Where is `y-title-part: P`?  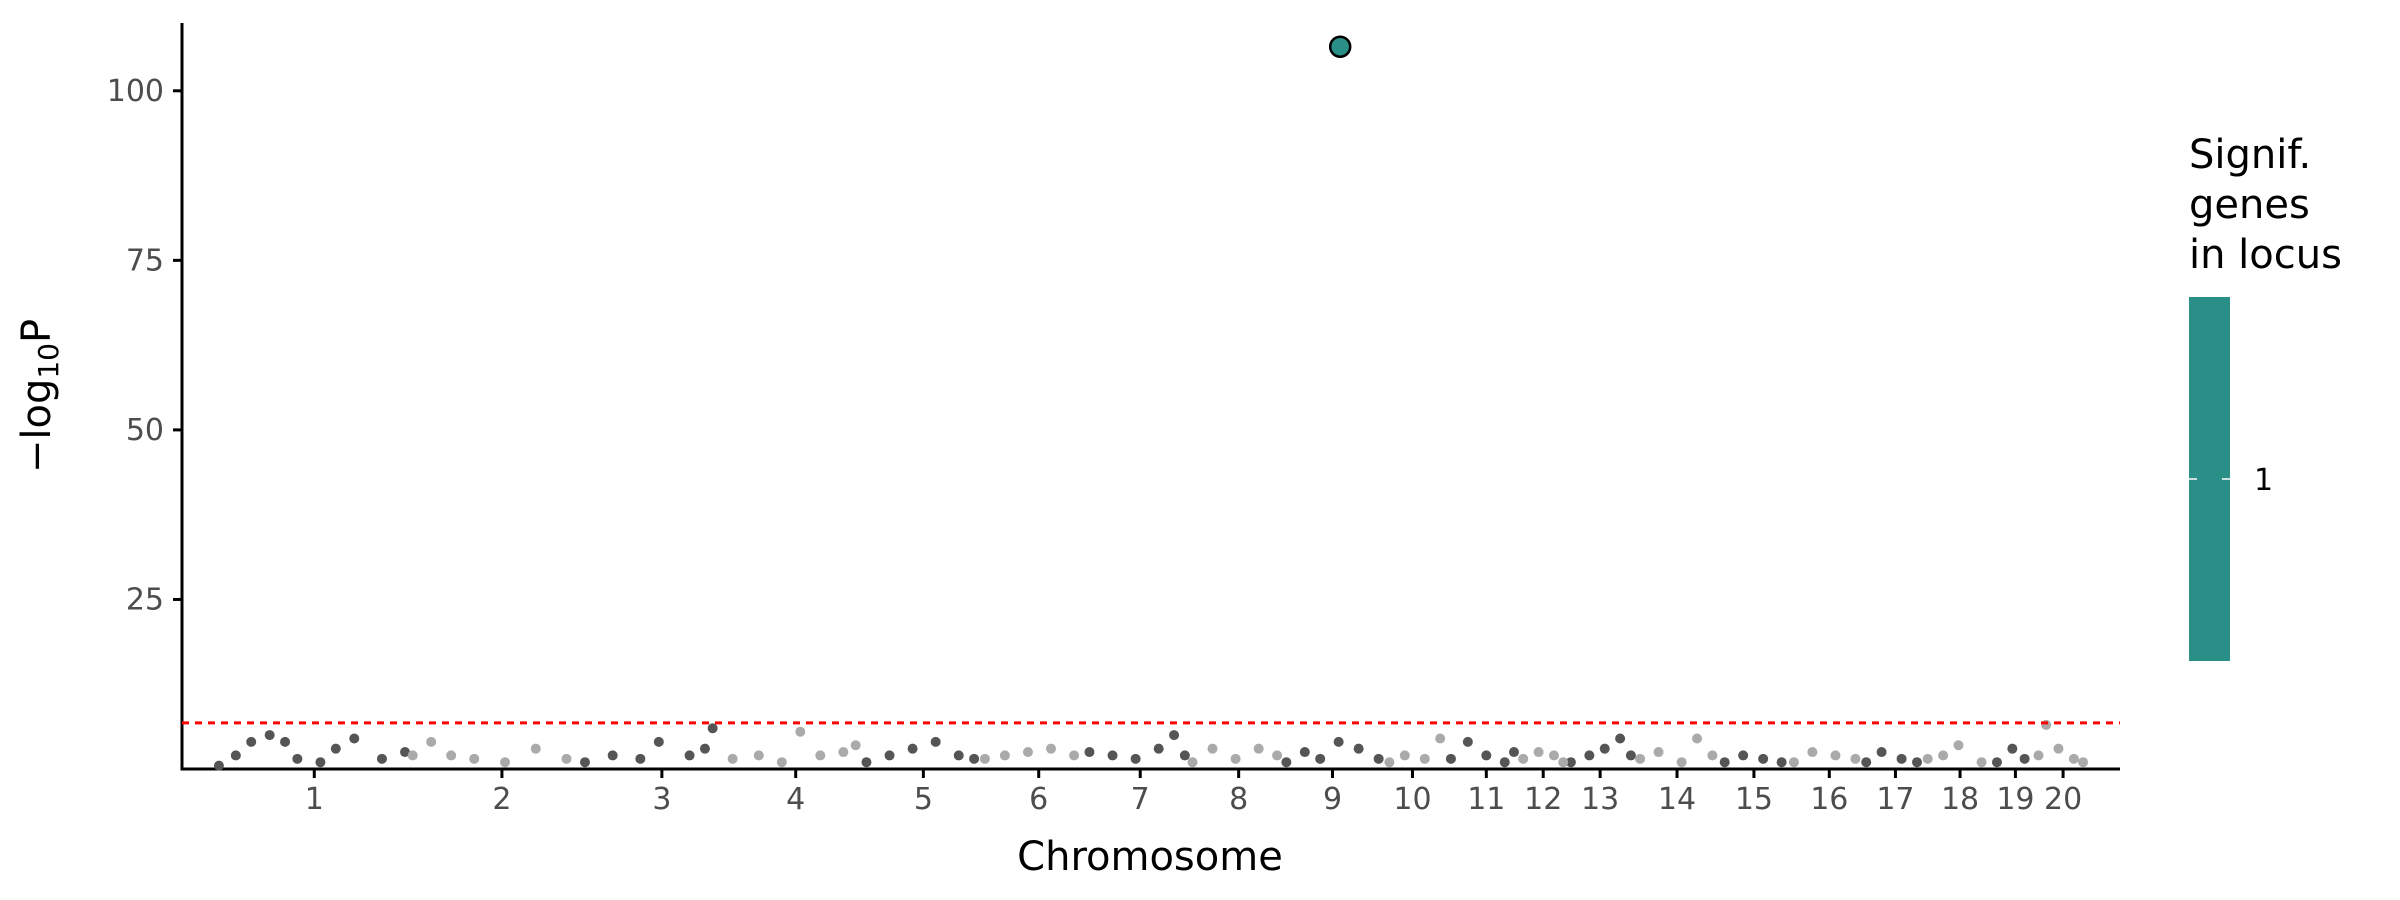
y-title-part: P is located at coordinates (37, 331).